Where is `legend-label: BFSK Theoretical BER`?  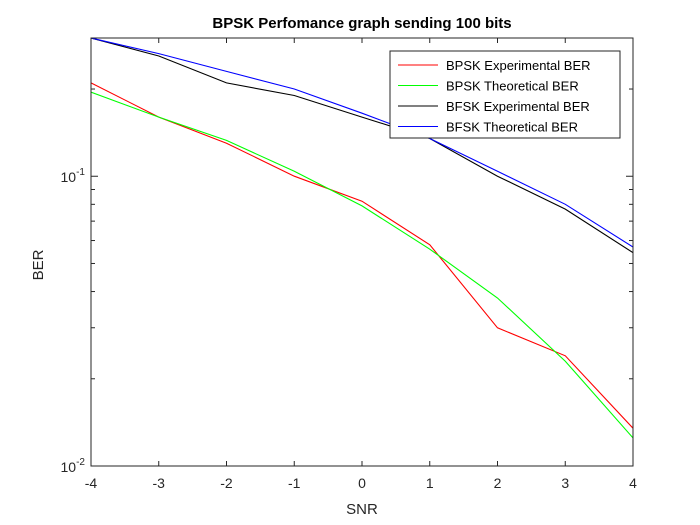 legend-label: BFSK Theoretical BER is located at coordinates (512, 127).